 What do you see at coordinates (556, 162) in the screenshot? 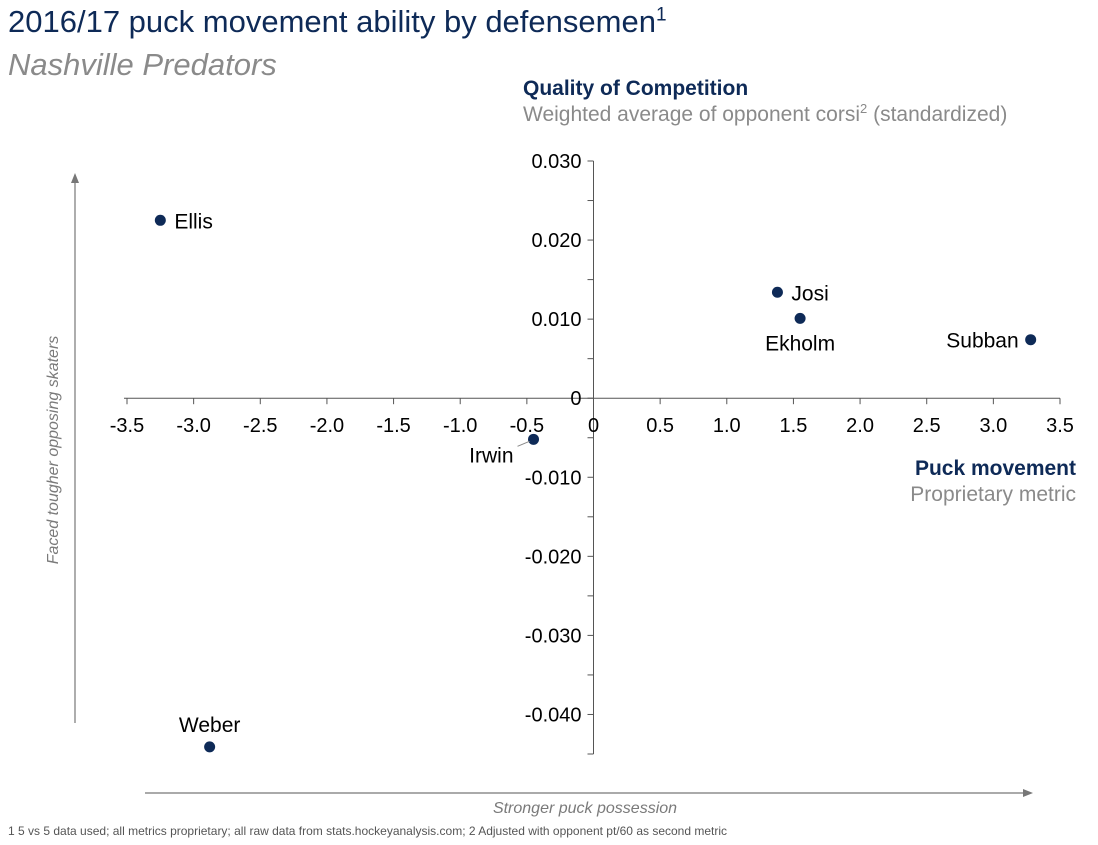
I see `y-tick-label: 0.030` at bounding box center [556, 162].